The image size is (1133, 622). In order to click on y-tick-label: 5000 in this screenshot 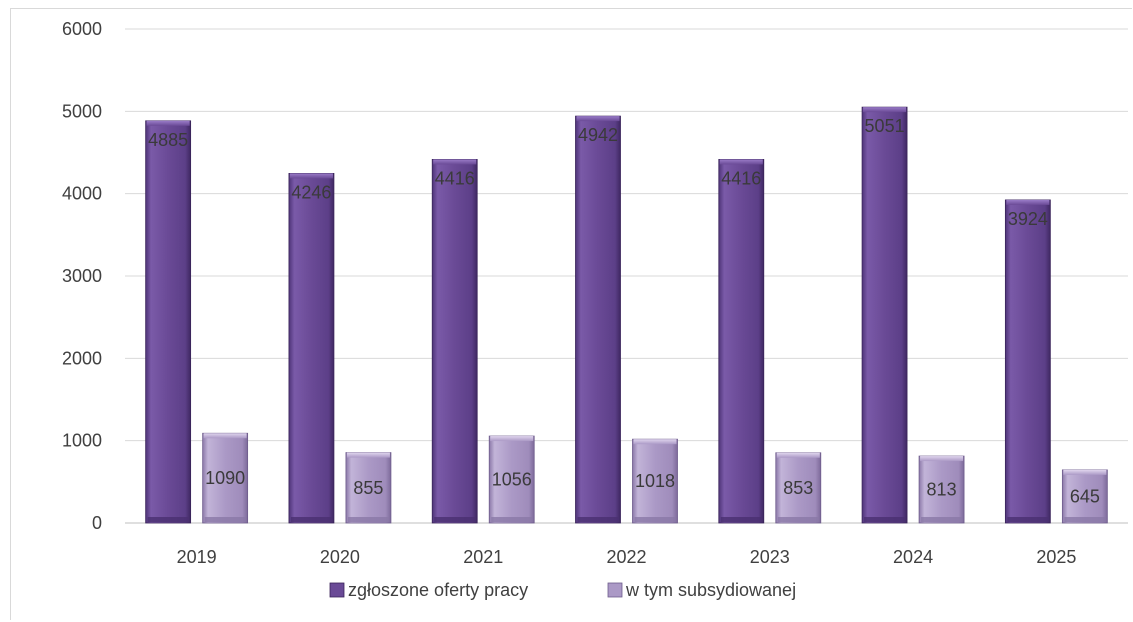, I will do `click(82, 111)`.